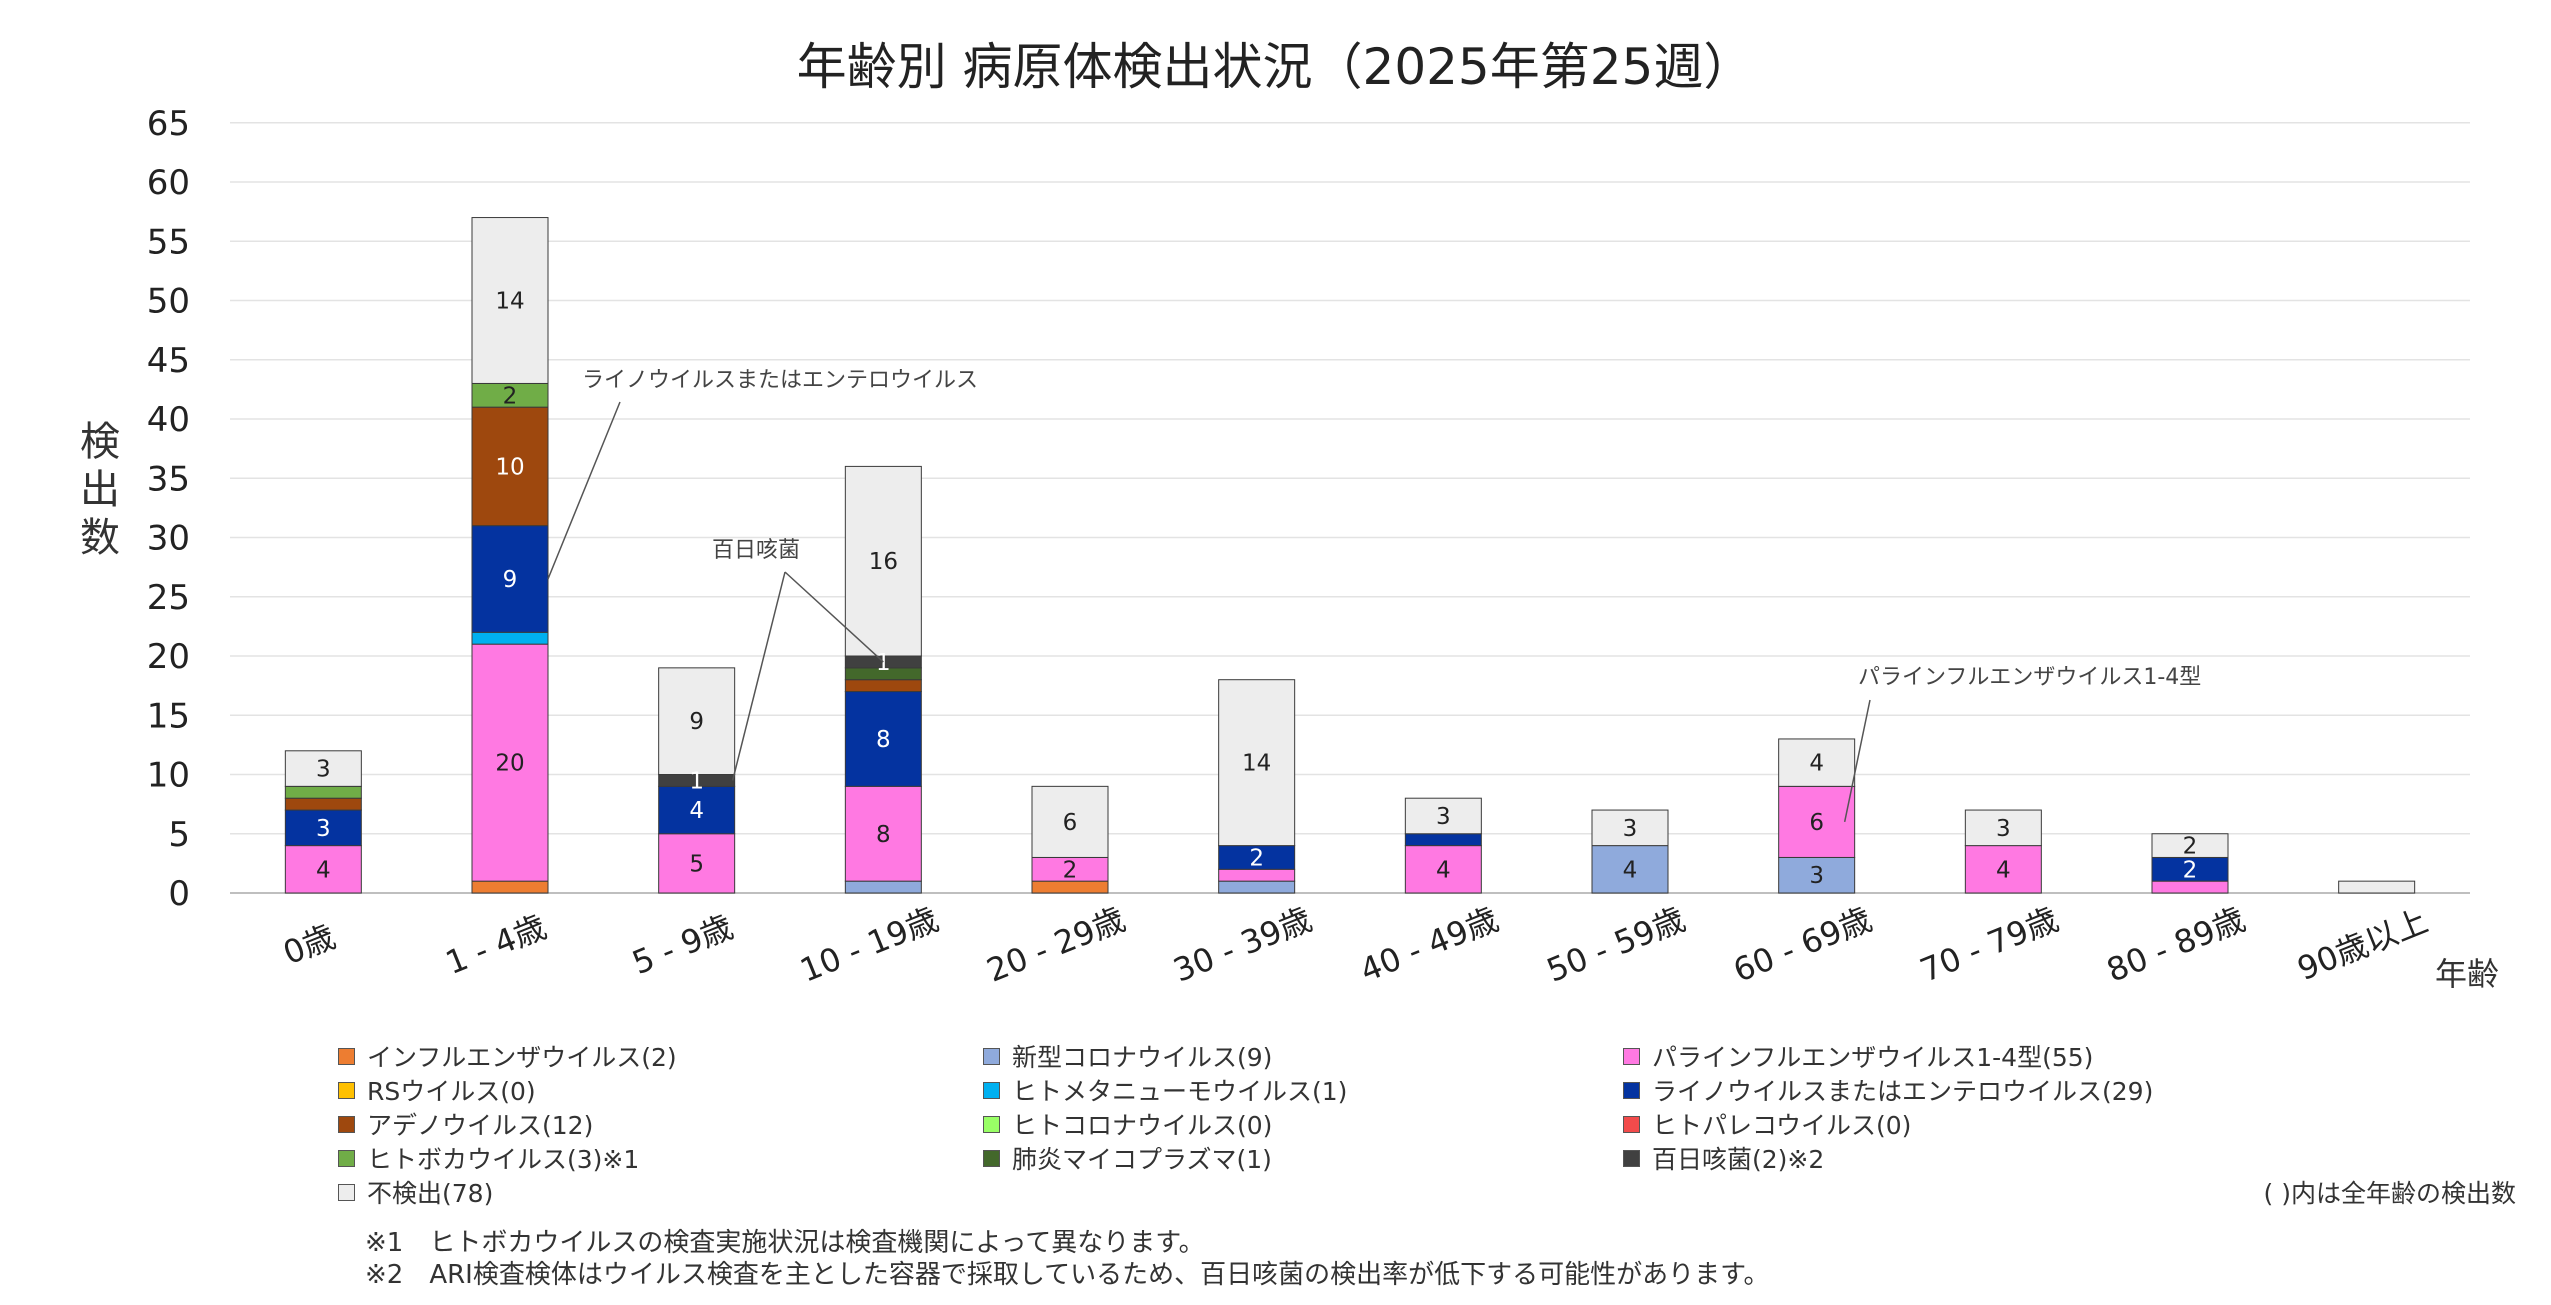  Describe the element at coordinates (168, 598) in the screenshot. I see `y-tick-label: 25` at that location.